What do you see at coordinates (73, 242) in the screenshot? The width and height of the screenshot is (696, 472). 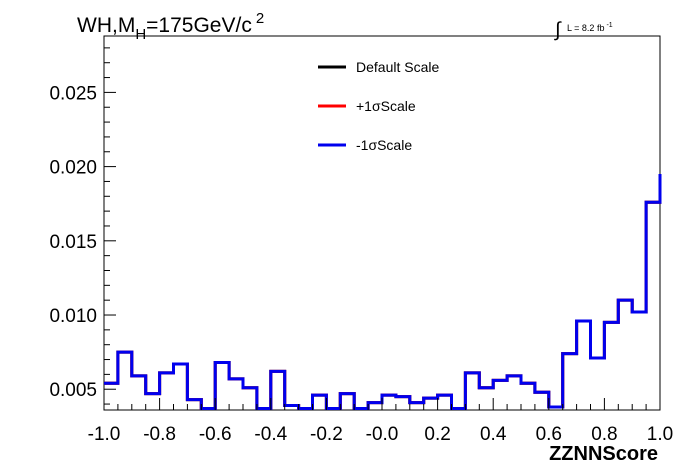 I see `y-tick-label: 0.015` at bounding box center [73, 242].